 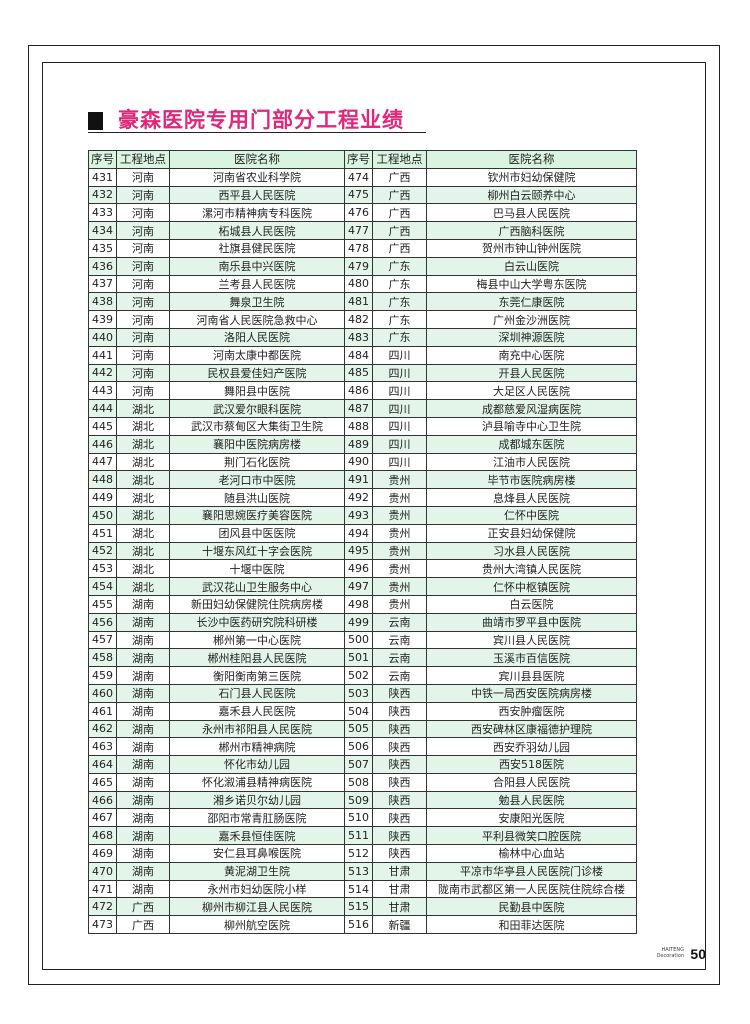 I want to click on row-hospital-name: 漯河市精神病专科医院, so click(x=257, y=213).